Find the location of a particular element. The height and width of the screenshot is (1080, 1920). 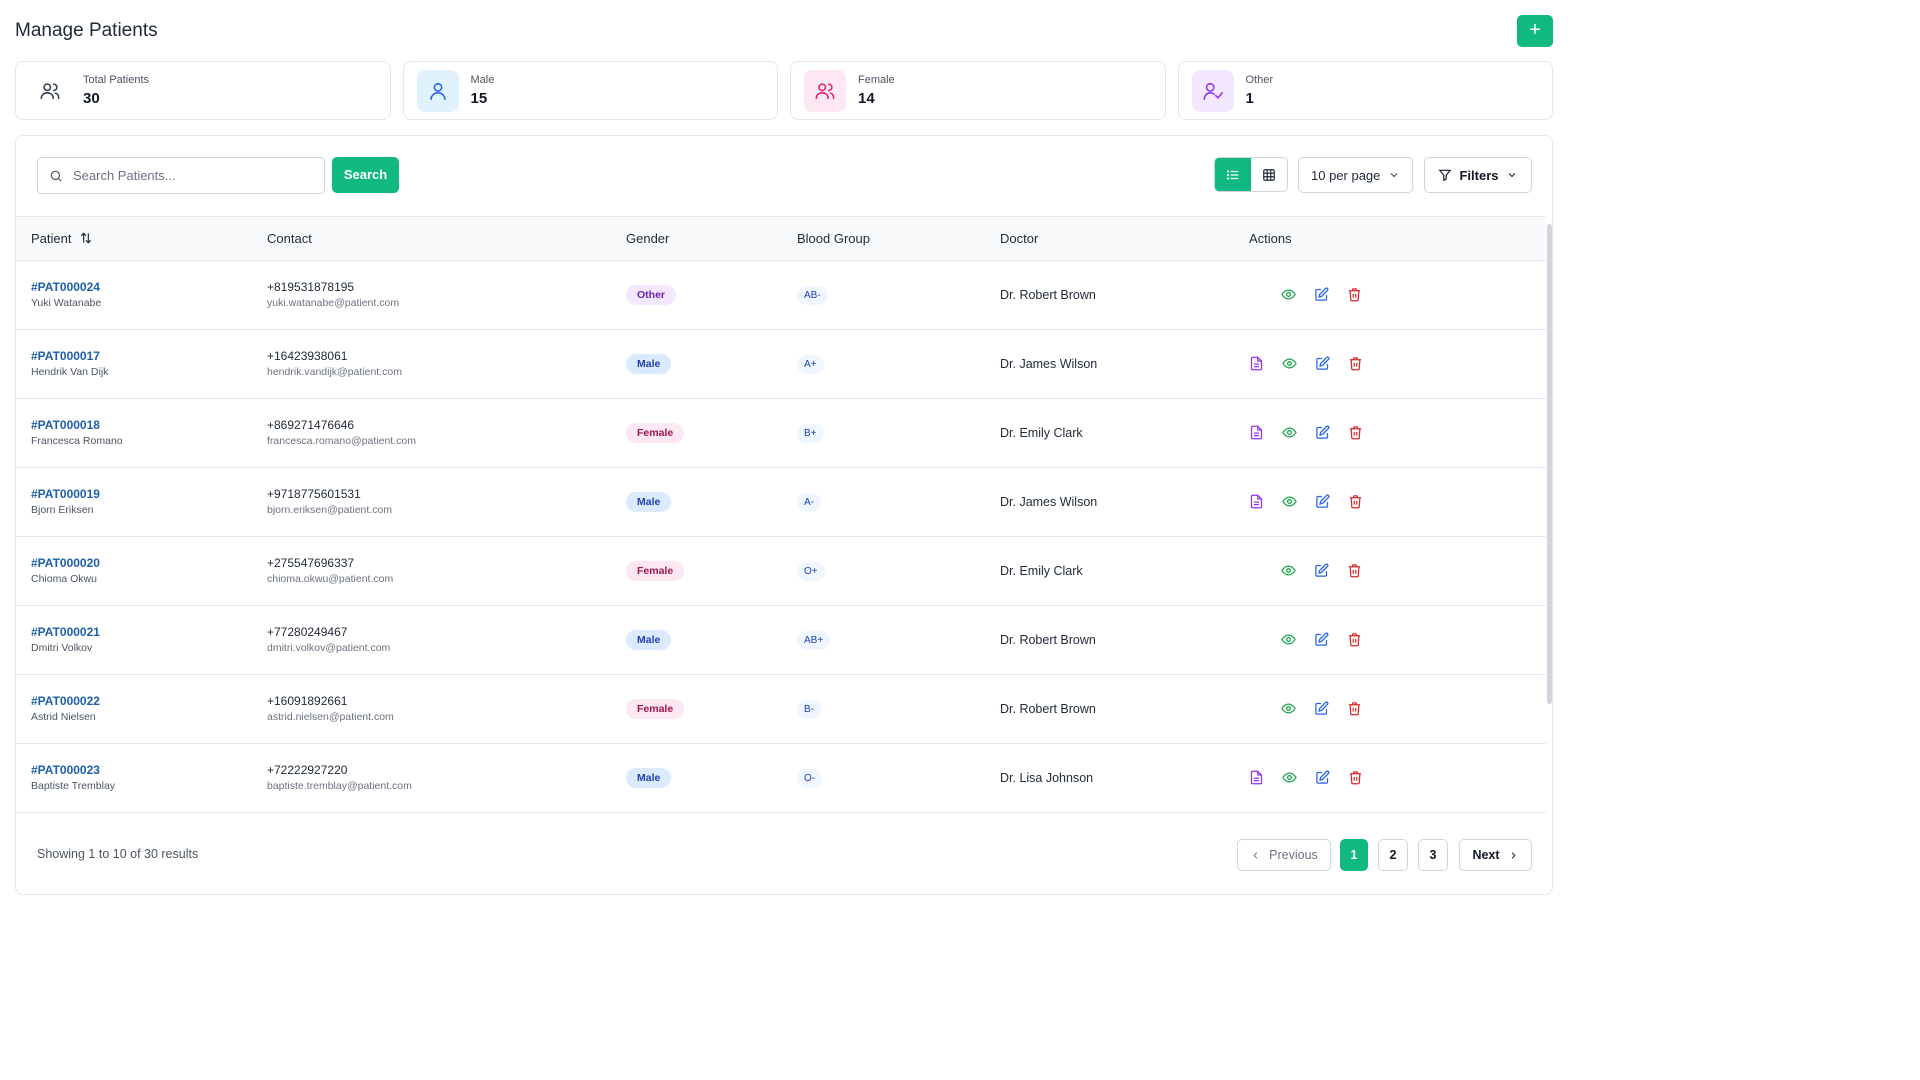

search-box is located at coordinates (181, 175).